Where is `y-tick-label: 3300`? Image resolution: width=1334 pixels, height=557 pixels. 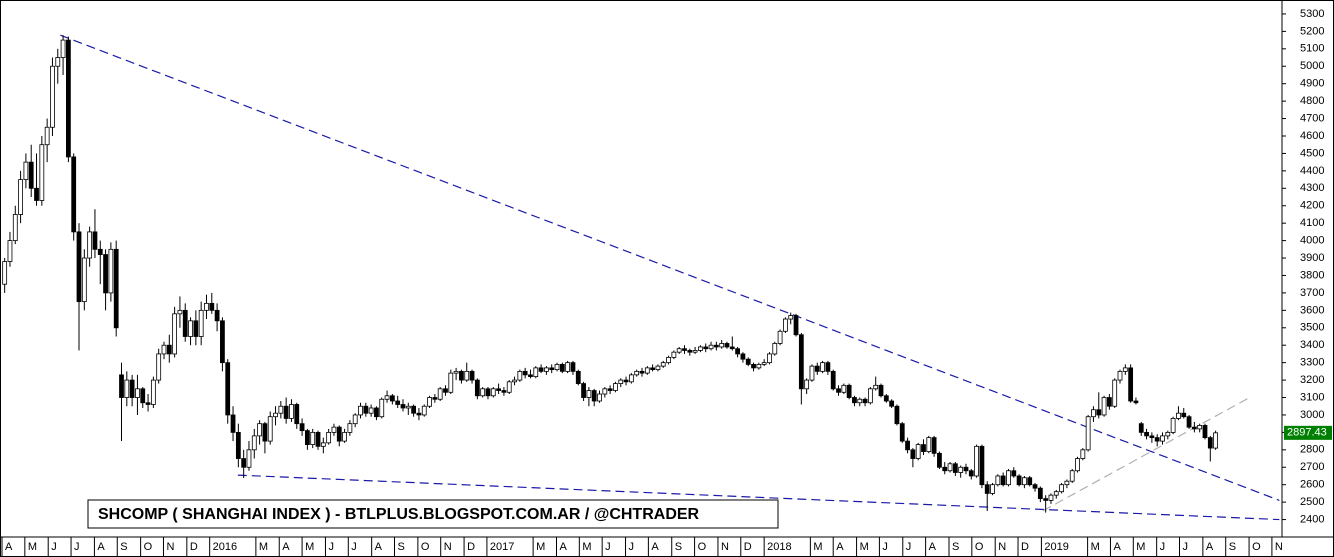 y-tick-label: 3300 is located at coordinates (1312, 363).